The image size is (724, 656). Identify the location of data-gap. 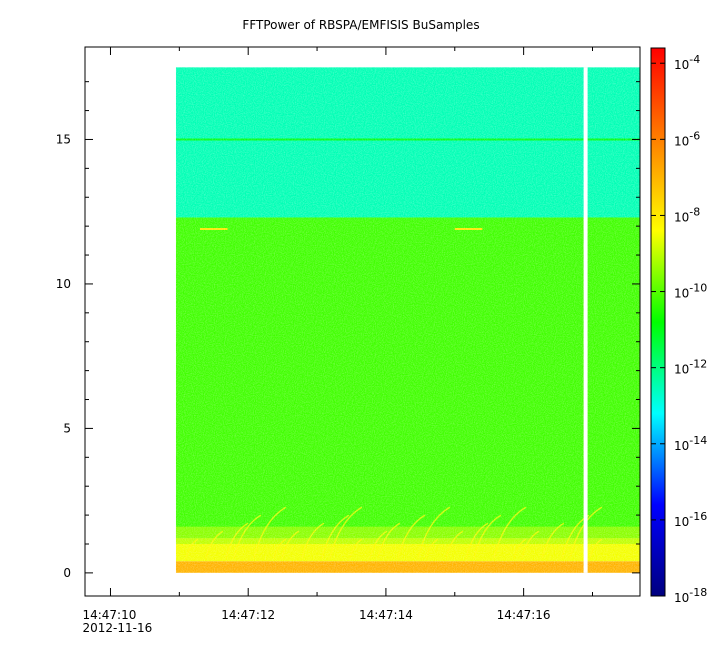
(585, 320).